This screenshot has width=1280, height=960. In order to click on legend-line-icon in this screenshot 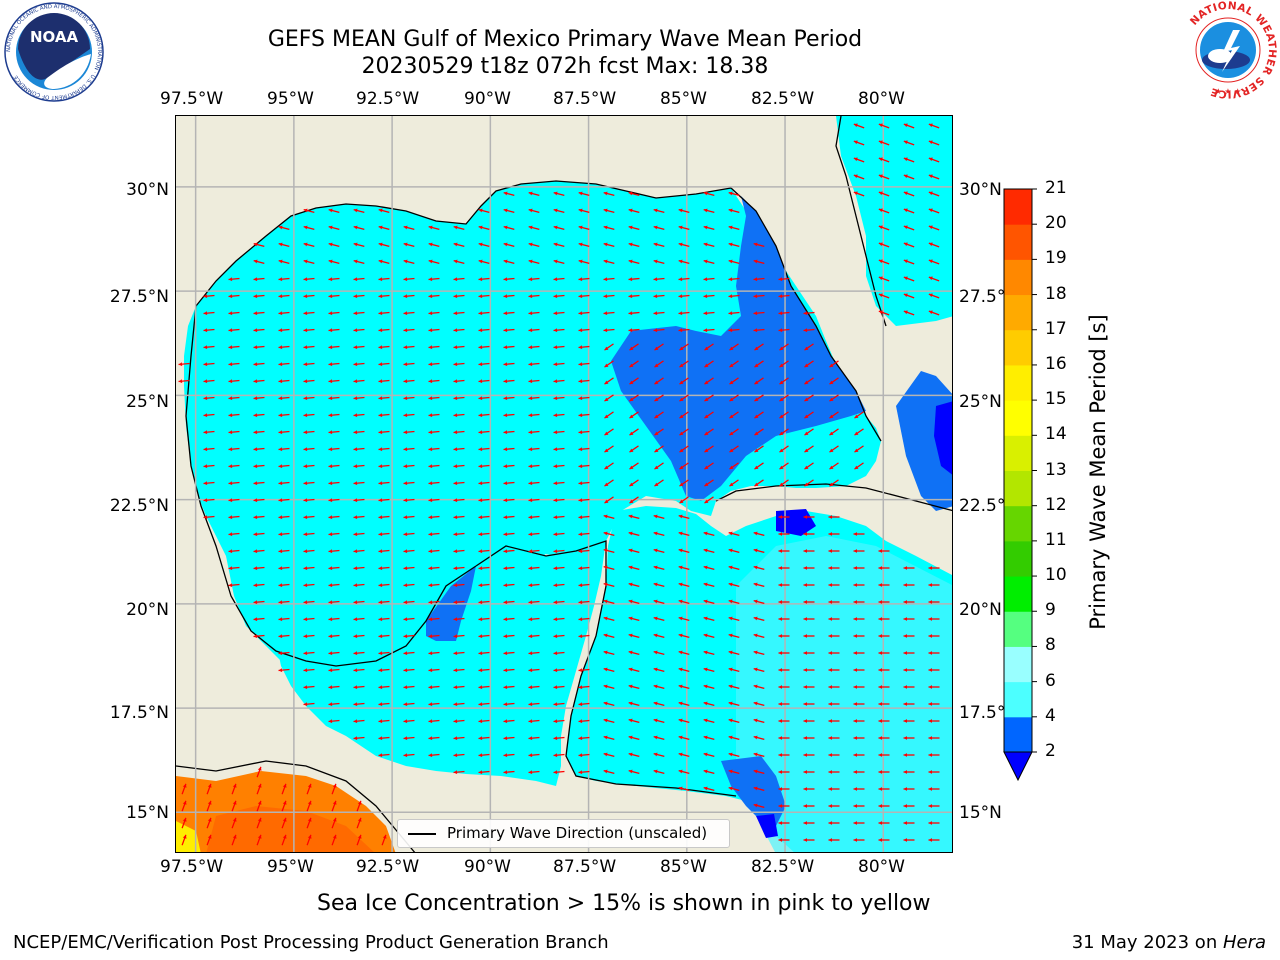, I will do `click(422, 834)`.